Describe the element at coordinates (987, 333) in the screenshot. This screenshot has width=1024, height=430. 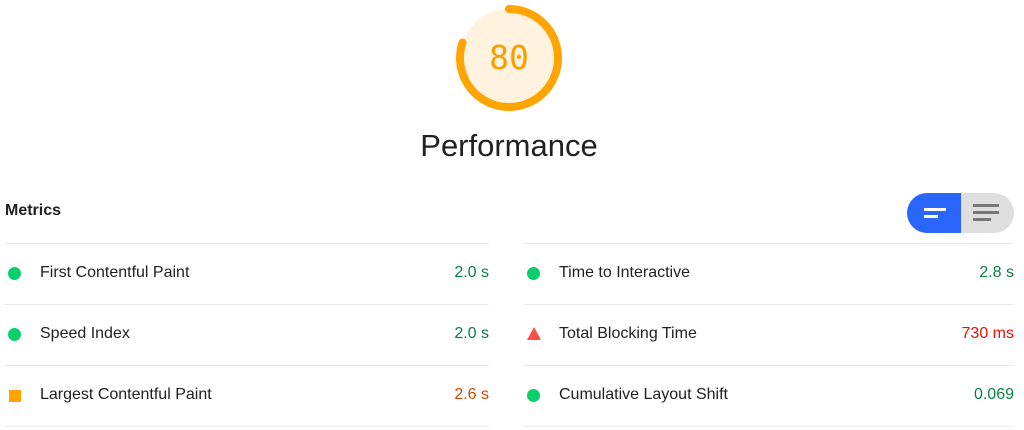
I see `metric-value: 730 ms` at that location.